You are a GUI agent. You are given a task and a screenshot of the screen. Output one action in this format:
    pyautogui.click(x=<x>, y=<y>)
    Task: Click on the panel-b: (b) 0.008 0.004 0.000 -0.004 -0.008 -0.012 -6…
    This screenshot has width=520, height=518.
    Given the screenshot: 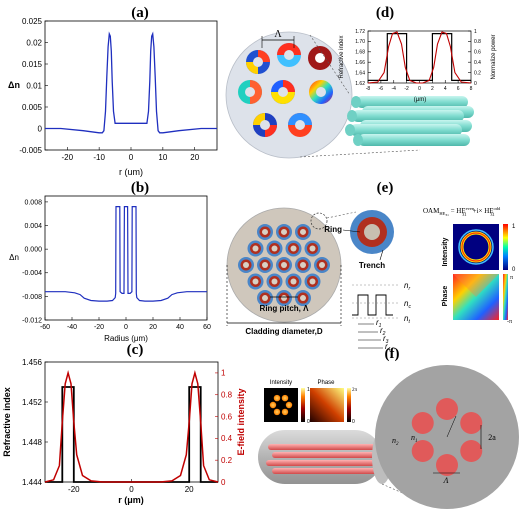 What is the action you would take?
    pyautogui.click(x=110, y=261)
    